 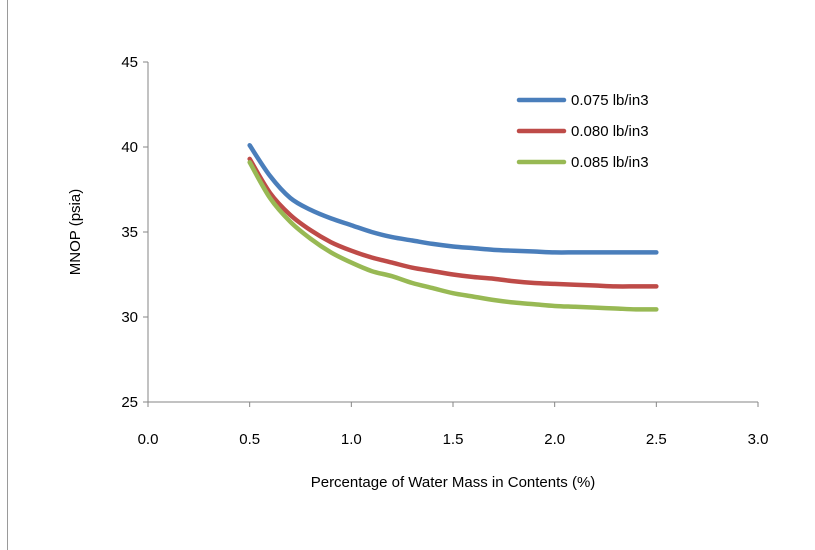 I want to click on legend-label: 0.075 lb/in3, so click(x=610, y=100).